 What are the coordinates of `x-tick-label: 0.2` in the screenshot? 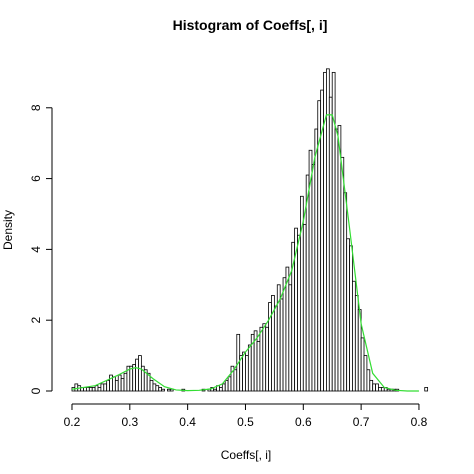 It's located at (72, 422).